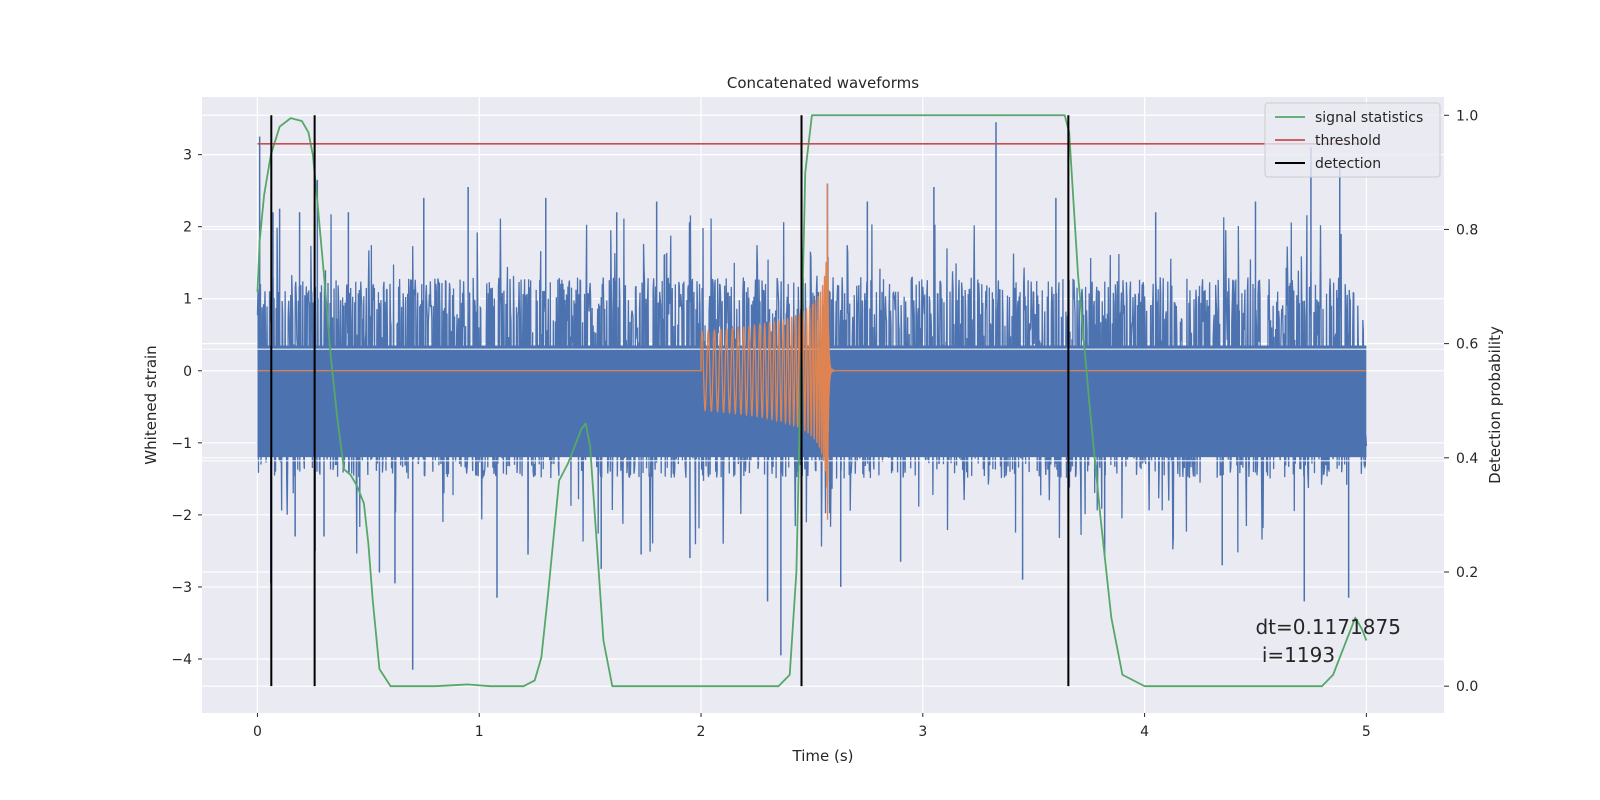 This screenshot has height=800, width=1600. I want to click on x-tick-label: 4, so click(1144, 732).